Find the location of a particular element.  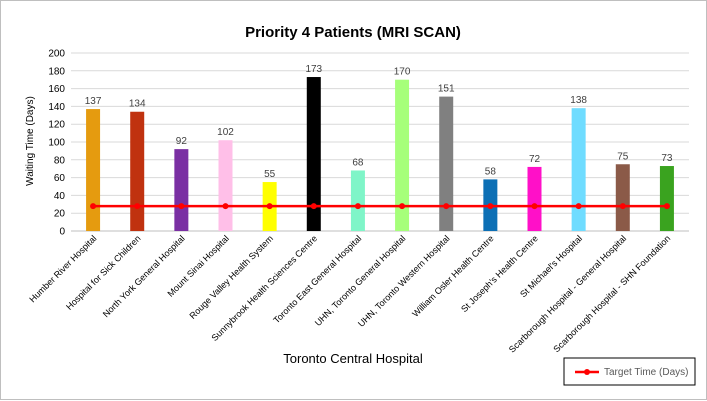

y-tick-label: 140 is located at coordinates (56, 107).